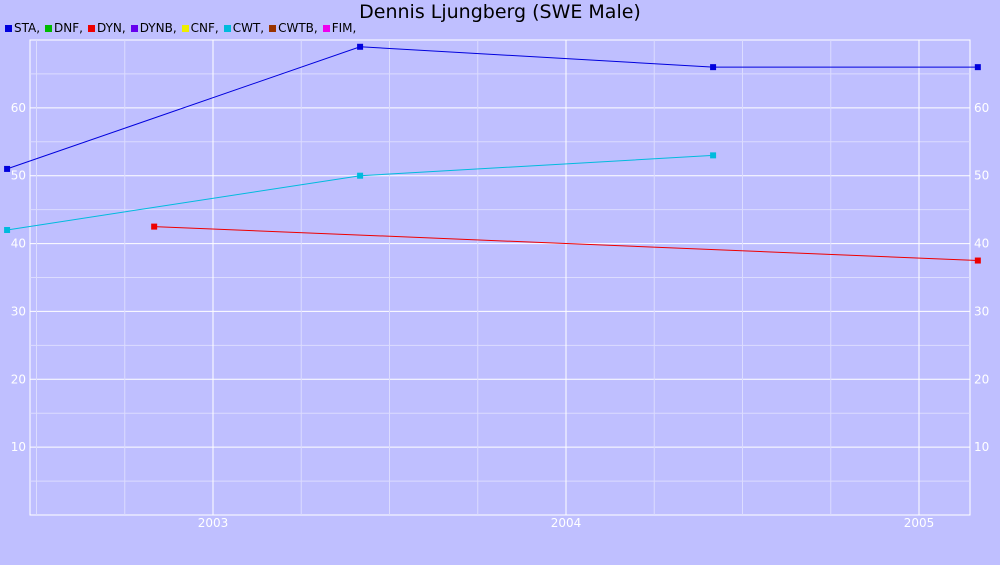 This screenshot has height=565, width=1000. Describe the element at coordinates (344, 28) in the screenshot. I see `legend-label: FIM,` at that location.